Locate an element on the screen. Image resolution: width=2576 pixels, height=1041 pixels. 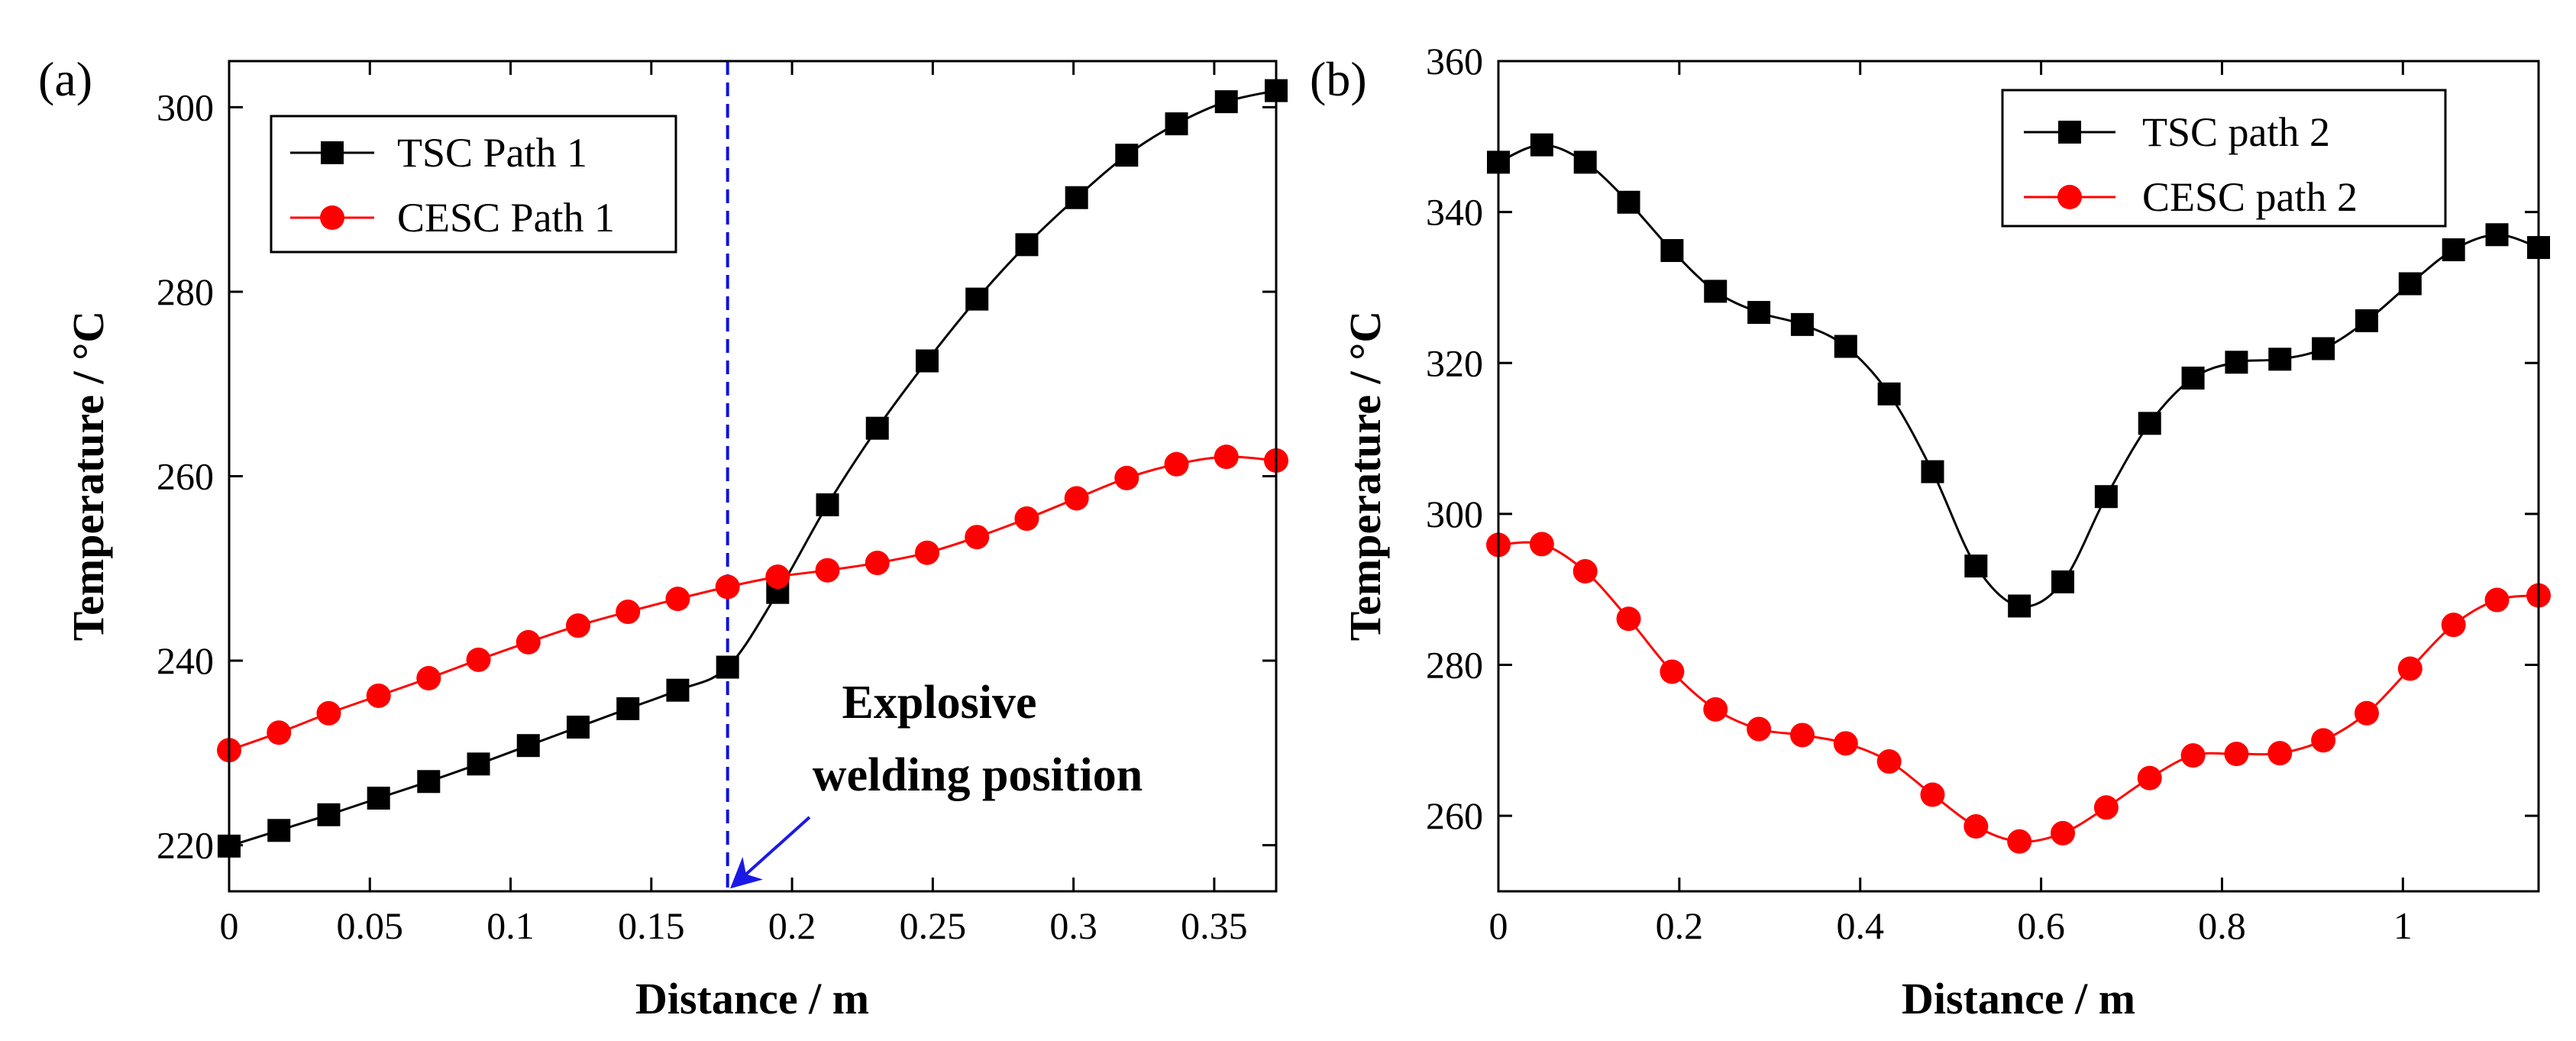
panel-a-legend-box is located at coordinates (473, 185).